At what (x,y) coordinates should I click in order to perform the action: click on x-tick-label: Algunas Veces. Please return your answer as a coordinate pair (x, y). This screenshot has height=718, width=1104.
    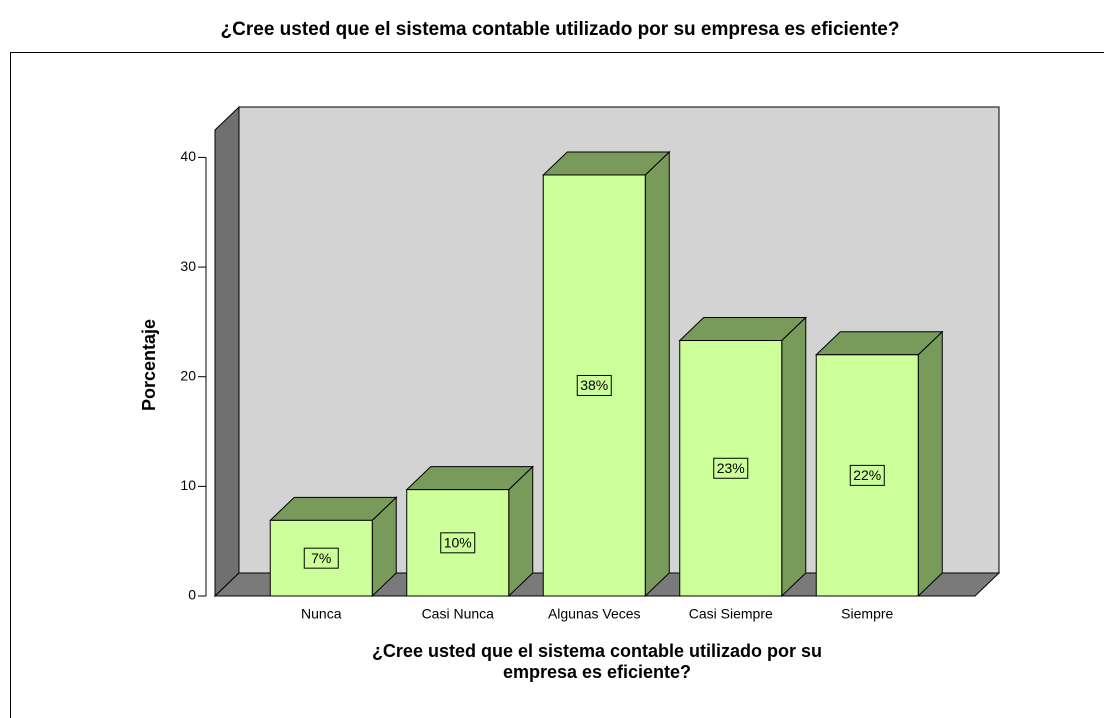
    Looking at the image, I should click on (594, 614).